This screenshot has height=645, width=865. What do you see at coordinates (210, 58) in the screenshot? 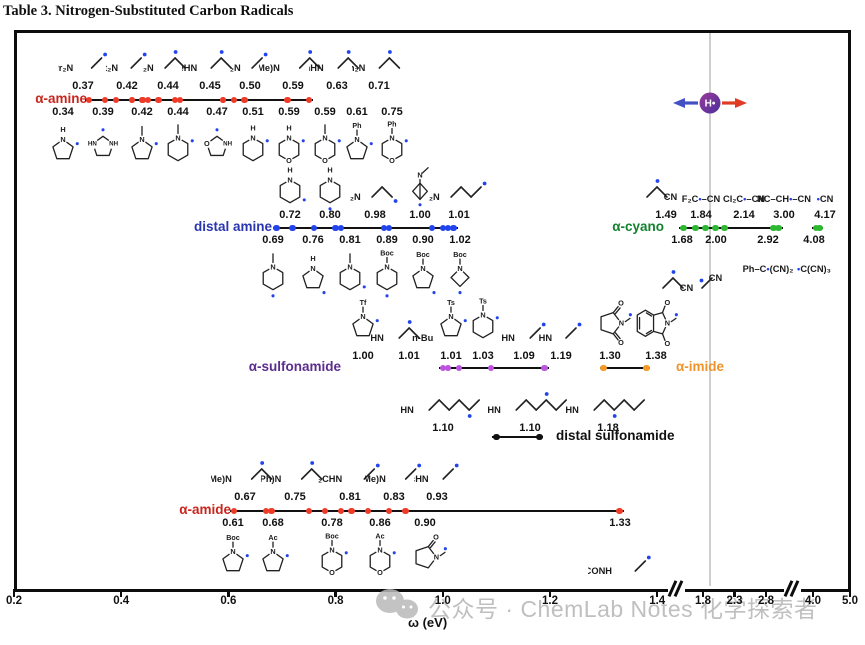
I see `structure: MeHN` at bounding box center [210, 58].